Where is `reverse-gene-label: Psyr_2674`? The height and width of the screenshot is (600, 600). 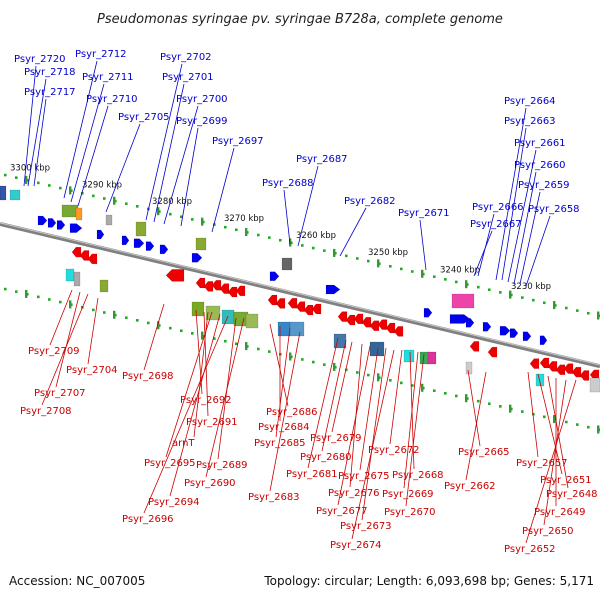 reverse-gene-label: Psyr_2674 is located at coordinates (356, 545).